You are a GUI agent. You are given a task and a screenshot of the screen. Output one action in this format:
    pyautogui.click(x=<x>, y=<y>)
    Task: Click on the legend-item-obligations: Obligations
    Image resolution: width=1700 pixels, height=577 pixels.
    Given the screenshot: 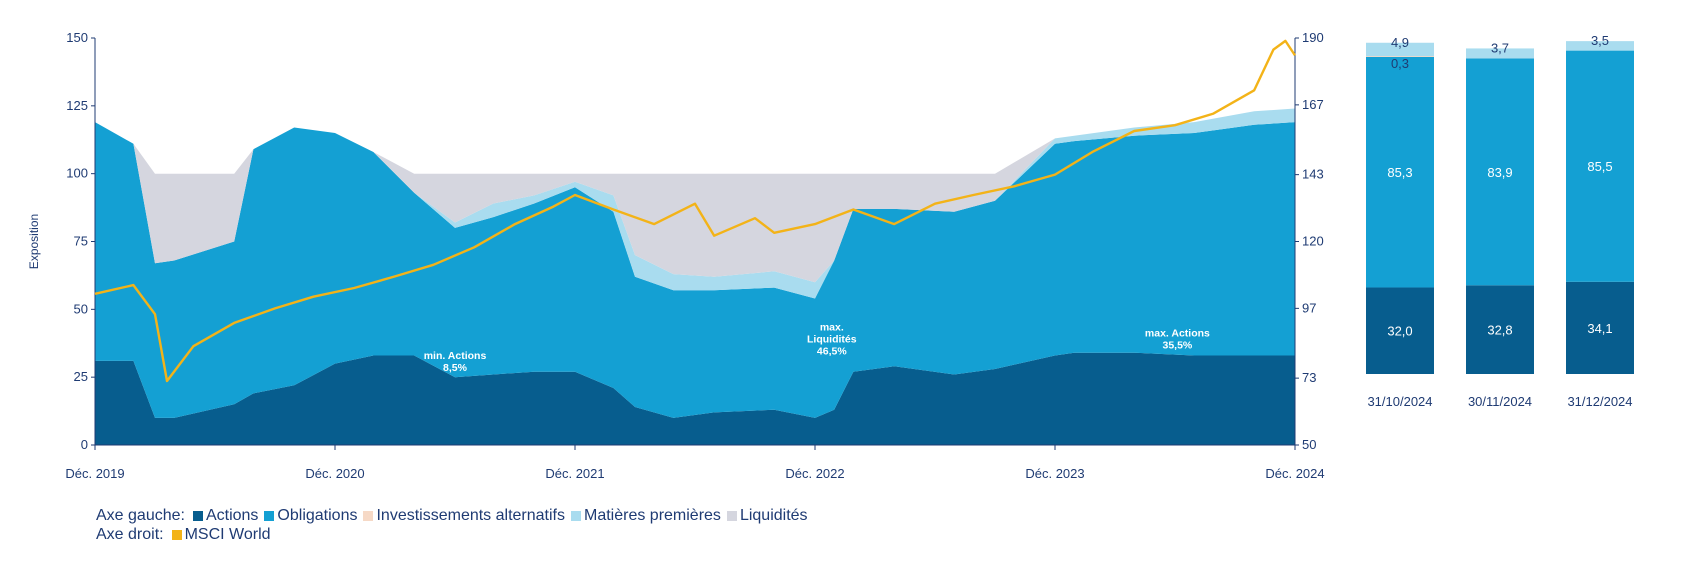 What is the action you would take?
    pyautogui.click(x=310, y=515)
    